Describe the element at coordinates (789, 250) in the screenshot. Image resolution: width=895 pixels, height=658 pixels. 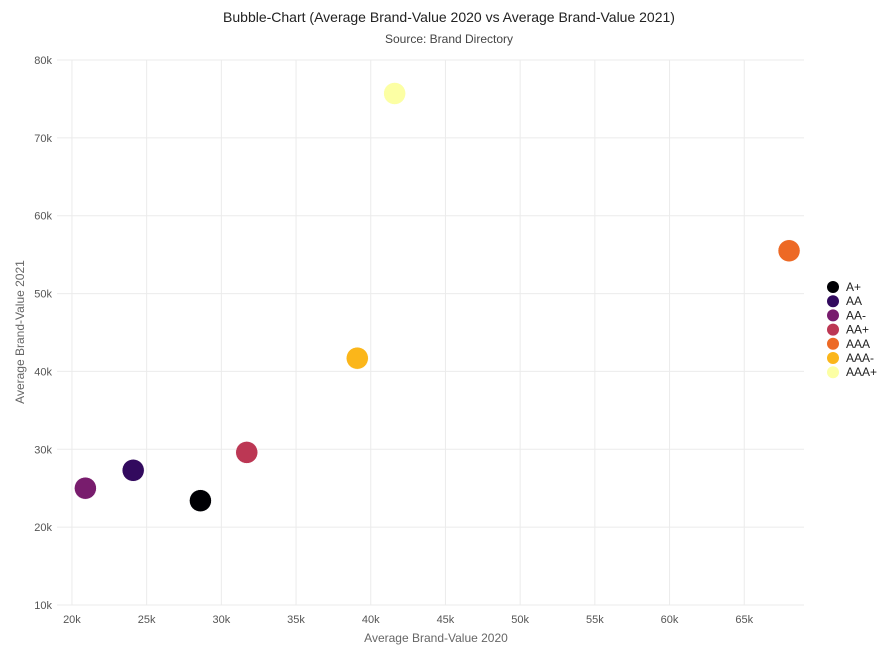
I see `bubble-aaa` at that location.